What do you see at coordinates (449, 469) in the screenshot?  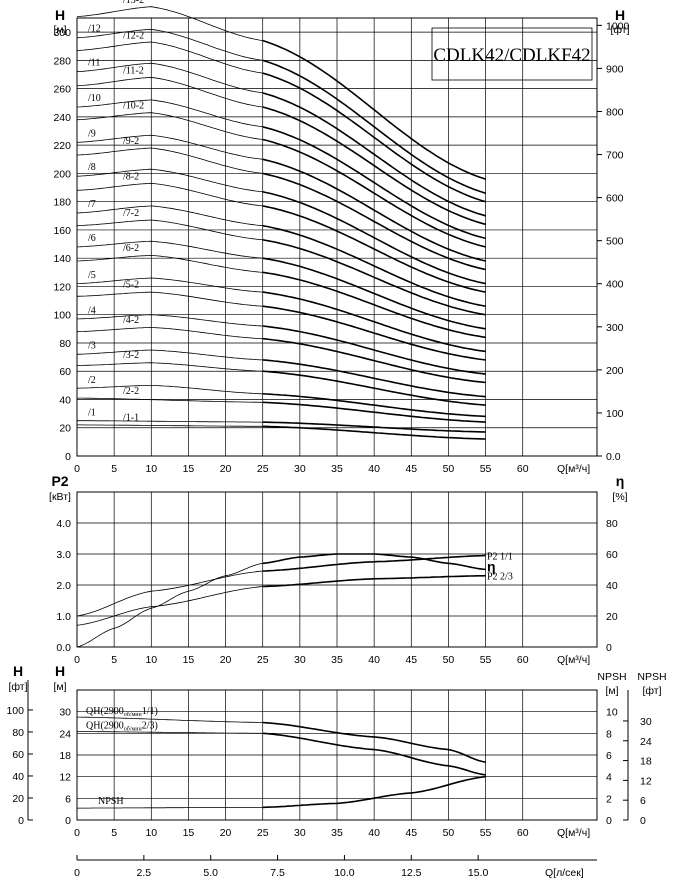 I see `head-x-tick-label: 50` at bounding box center [449, 469].